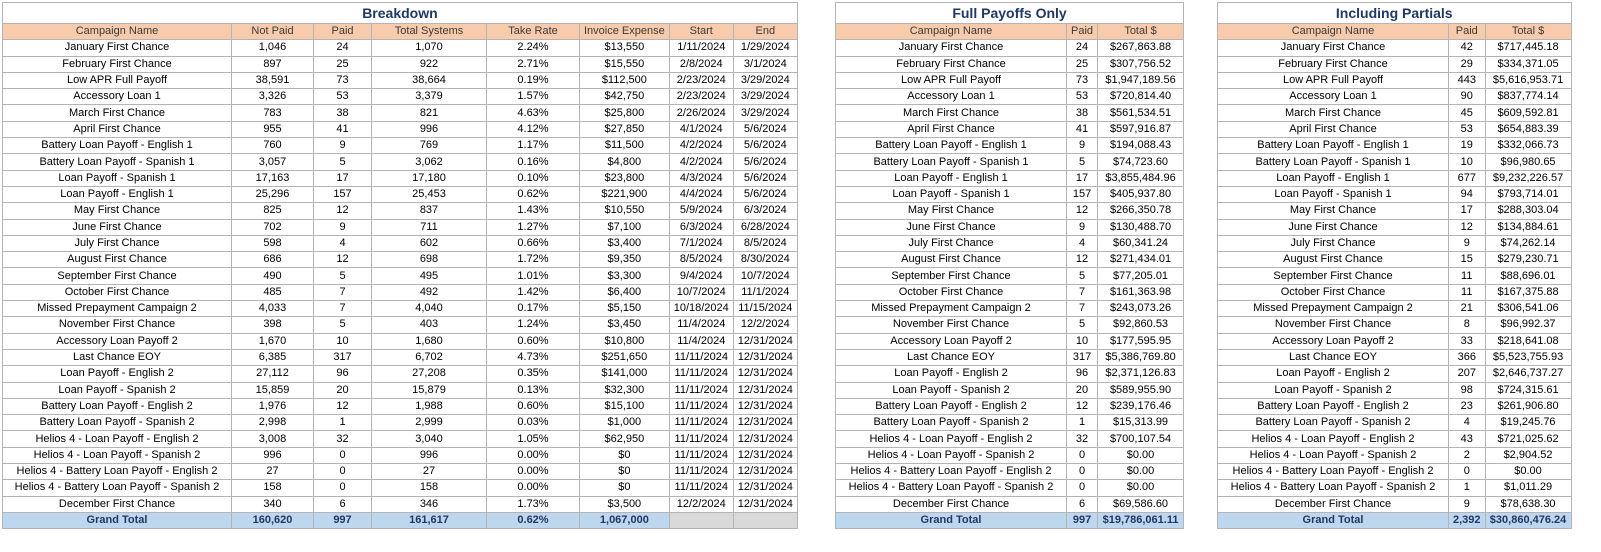  I want to click on table-cell: 9, so click(342, 227).